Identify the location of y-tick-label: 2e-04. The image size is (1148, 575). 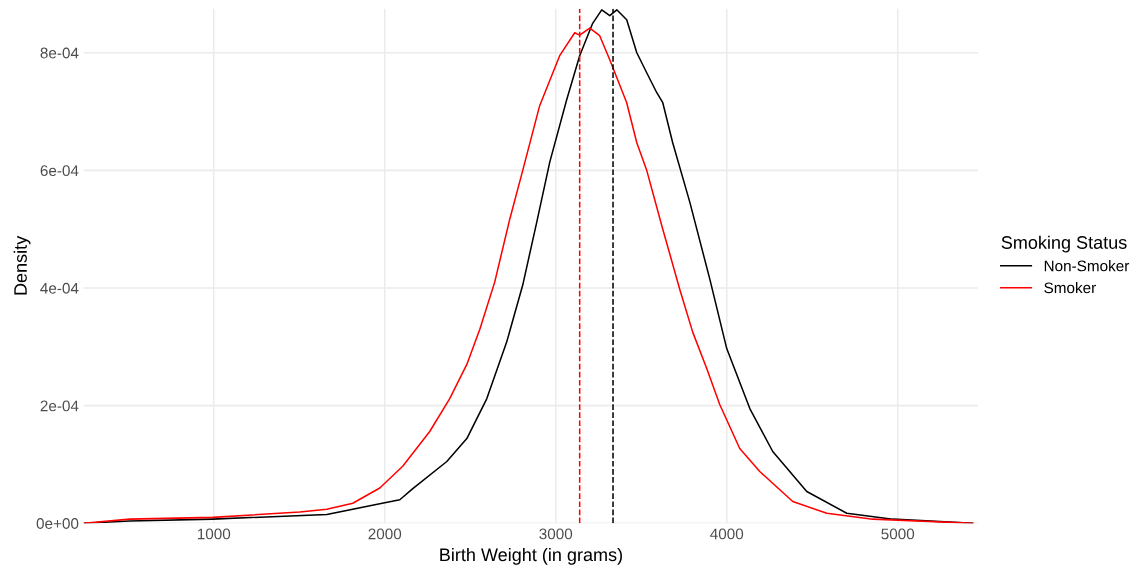
(59, 406).